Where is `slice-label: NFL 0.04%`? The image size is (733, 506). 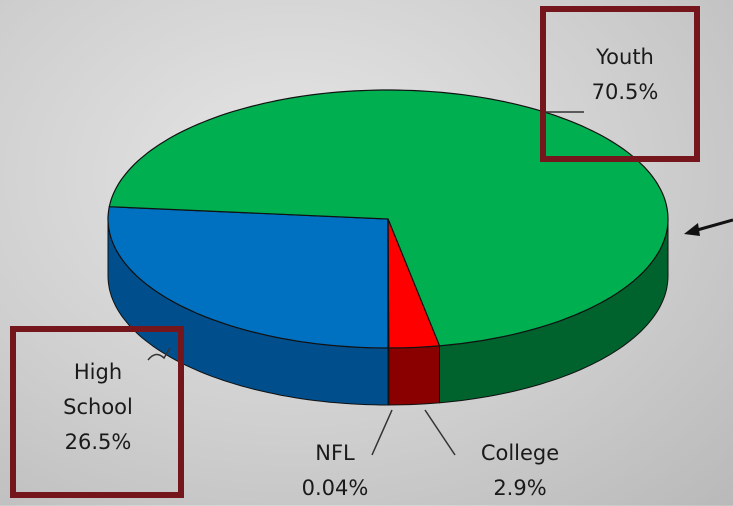
slice-label: NFL 0.04% is located at coordinates (335, 471).